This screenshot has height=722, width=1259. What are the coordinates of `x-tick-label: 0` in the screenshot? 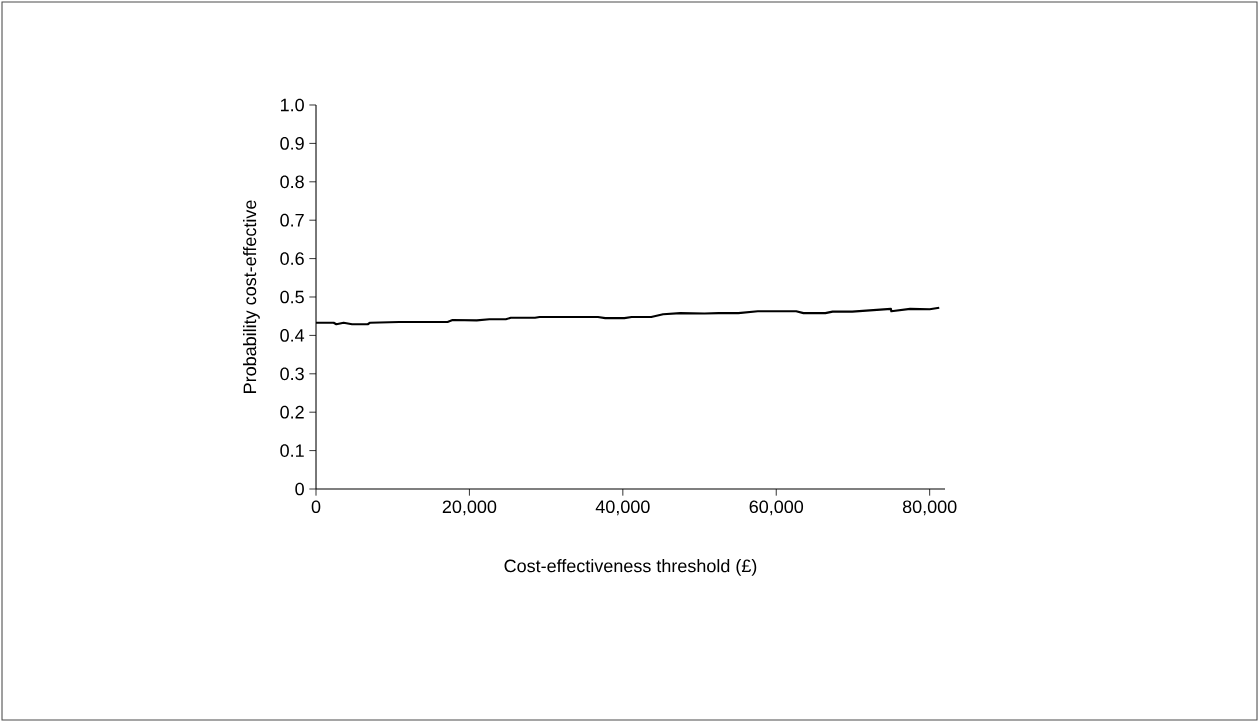 It's located at (316, 507).